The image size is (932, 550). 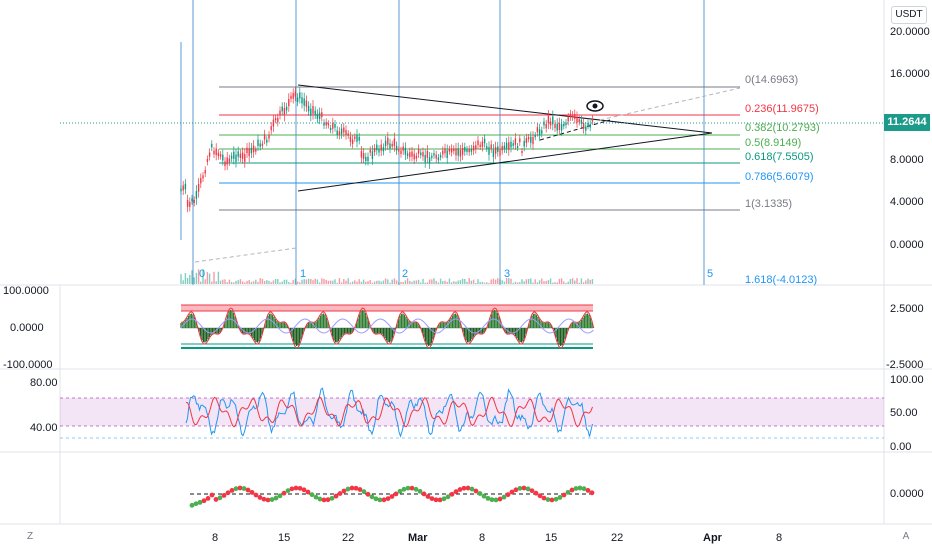 What do you see at coordinates (779, 177) in the screenshot?
I see `fib-label-0786: 0.786(5.6079)` at bounding box center [779, 177].